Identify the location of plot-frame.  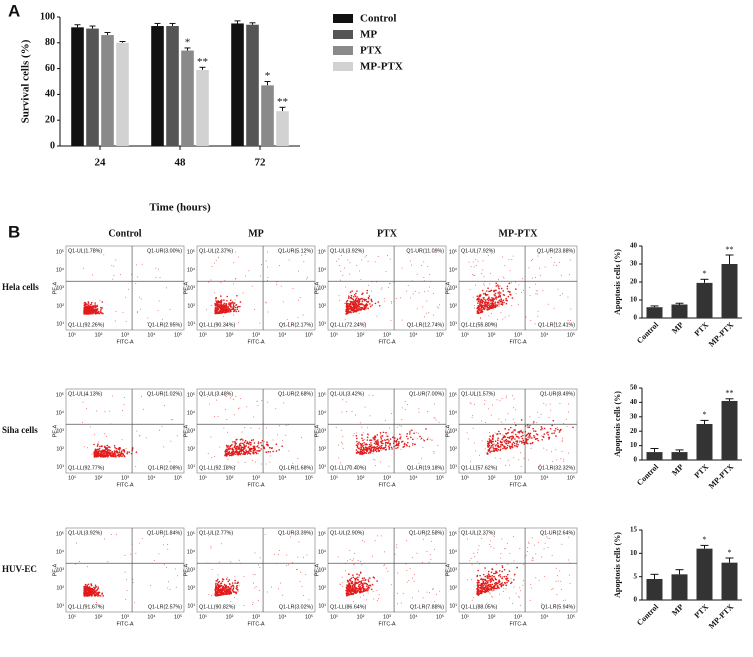
(256, 431).